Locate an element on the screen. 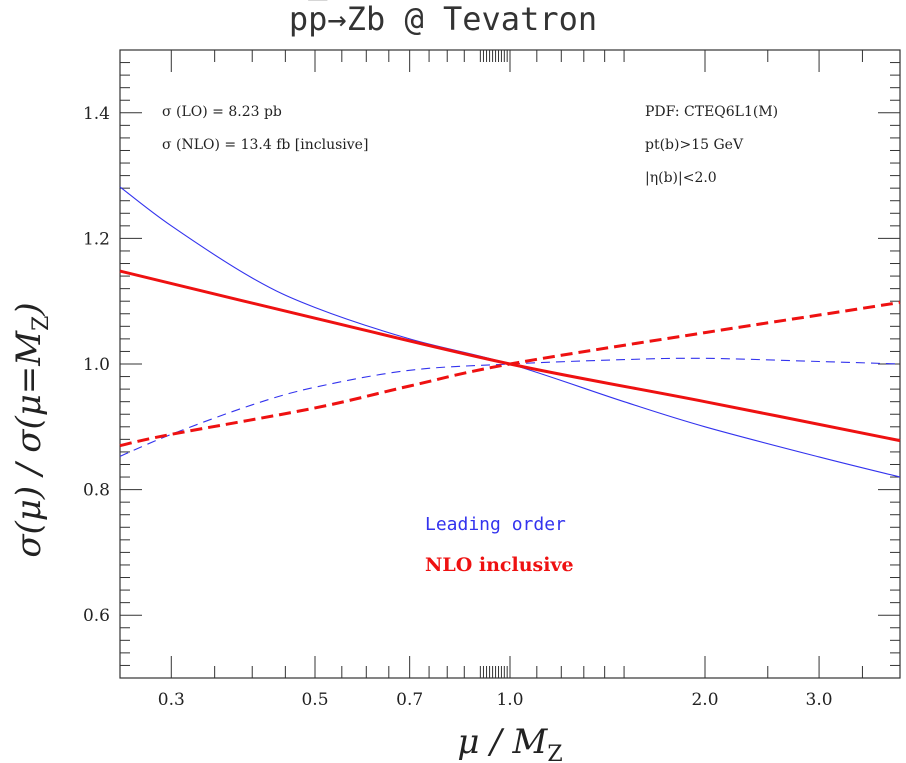  x-tick-label: 0.5 is located at coordinates (314, 700).